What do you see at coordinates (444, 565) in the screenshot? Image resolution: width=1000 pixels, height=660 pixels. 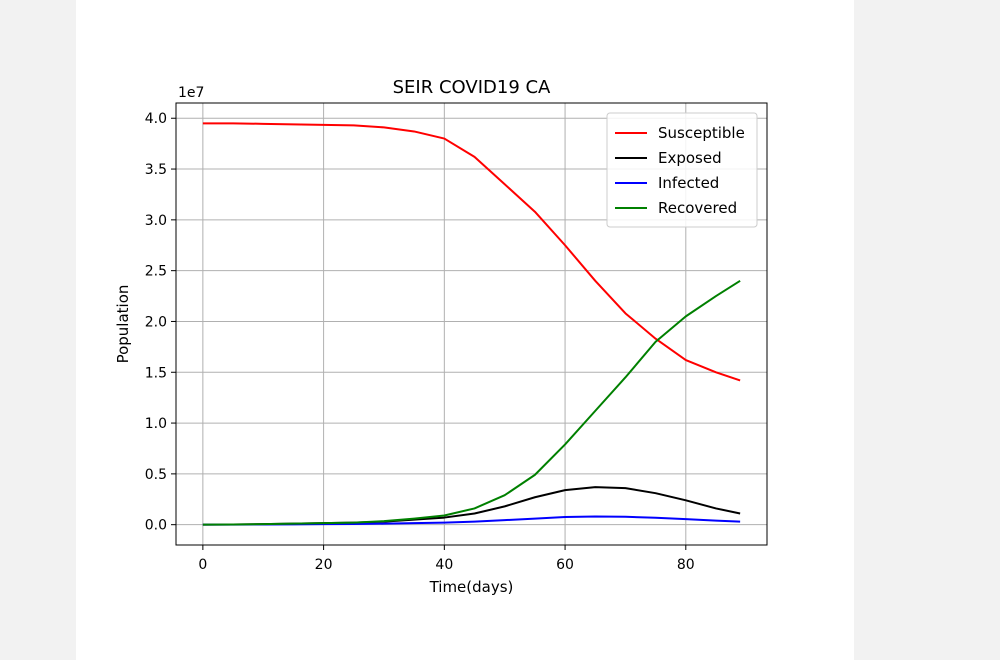 I see `x-tick-label: 40` at bounding box center [444, 565].